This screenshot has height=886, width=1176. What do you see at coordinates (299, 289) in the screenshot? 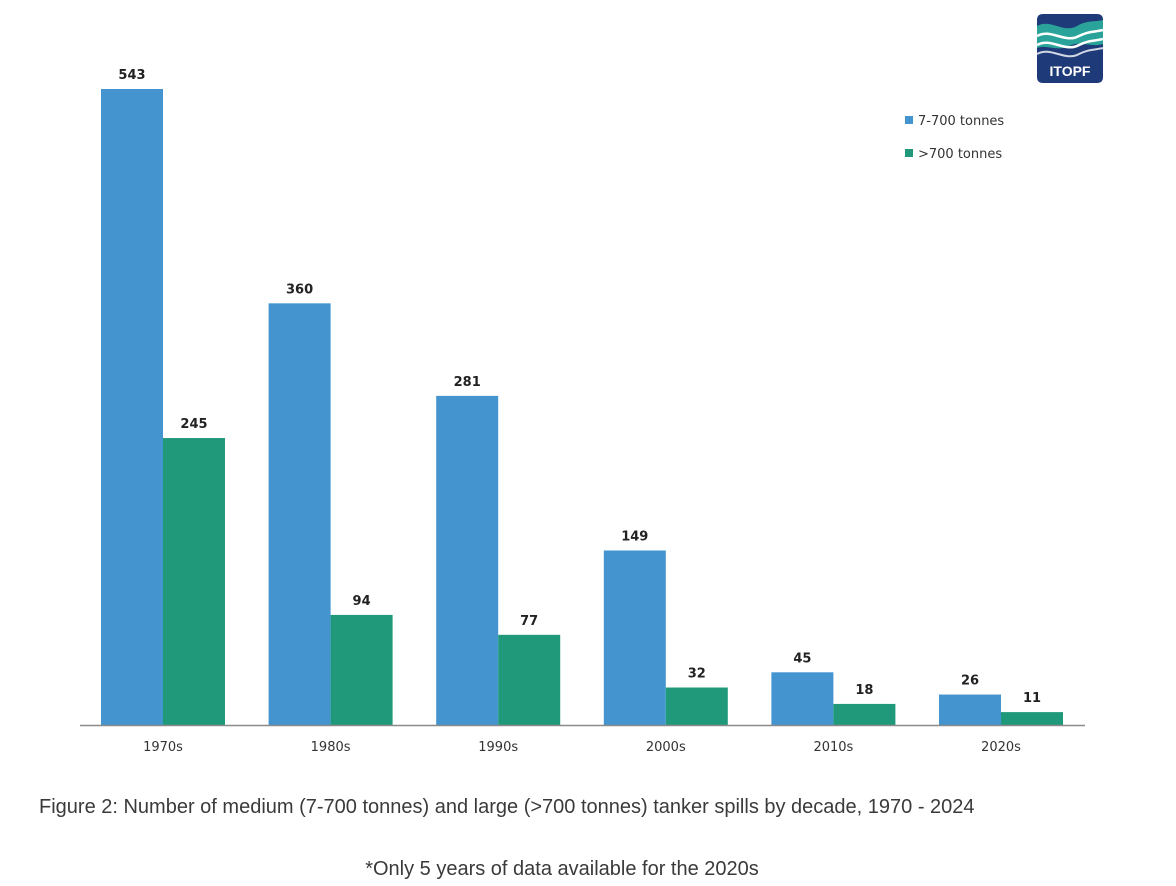
I see `data-label-medium-1980s: 360` at bounding box center [299, 289].